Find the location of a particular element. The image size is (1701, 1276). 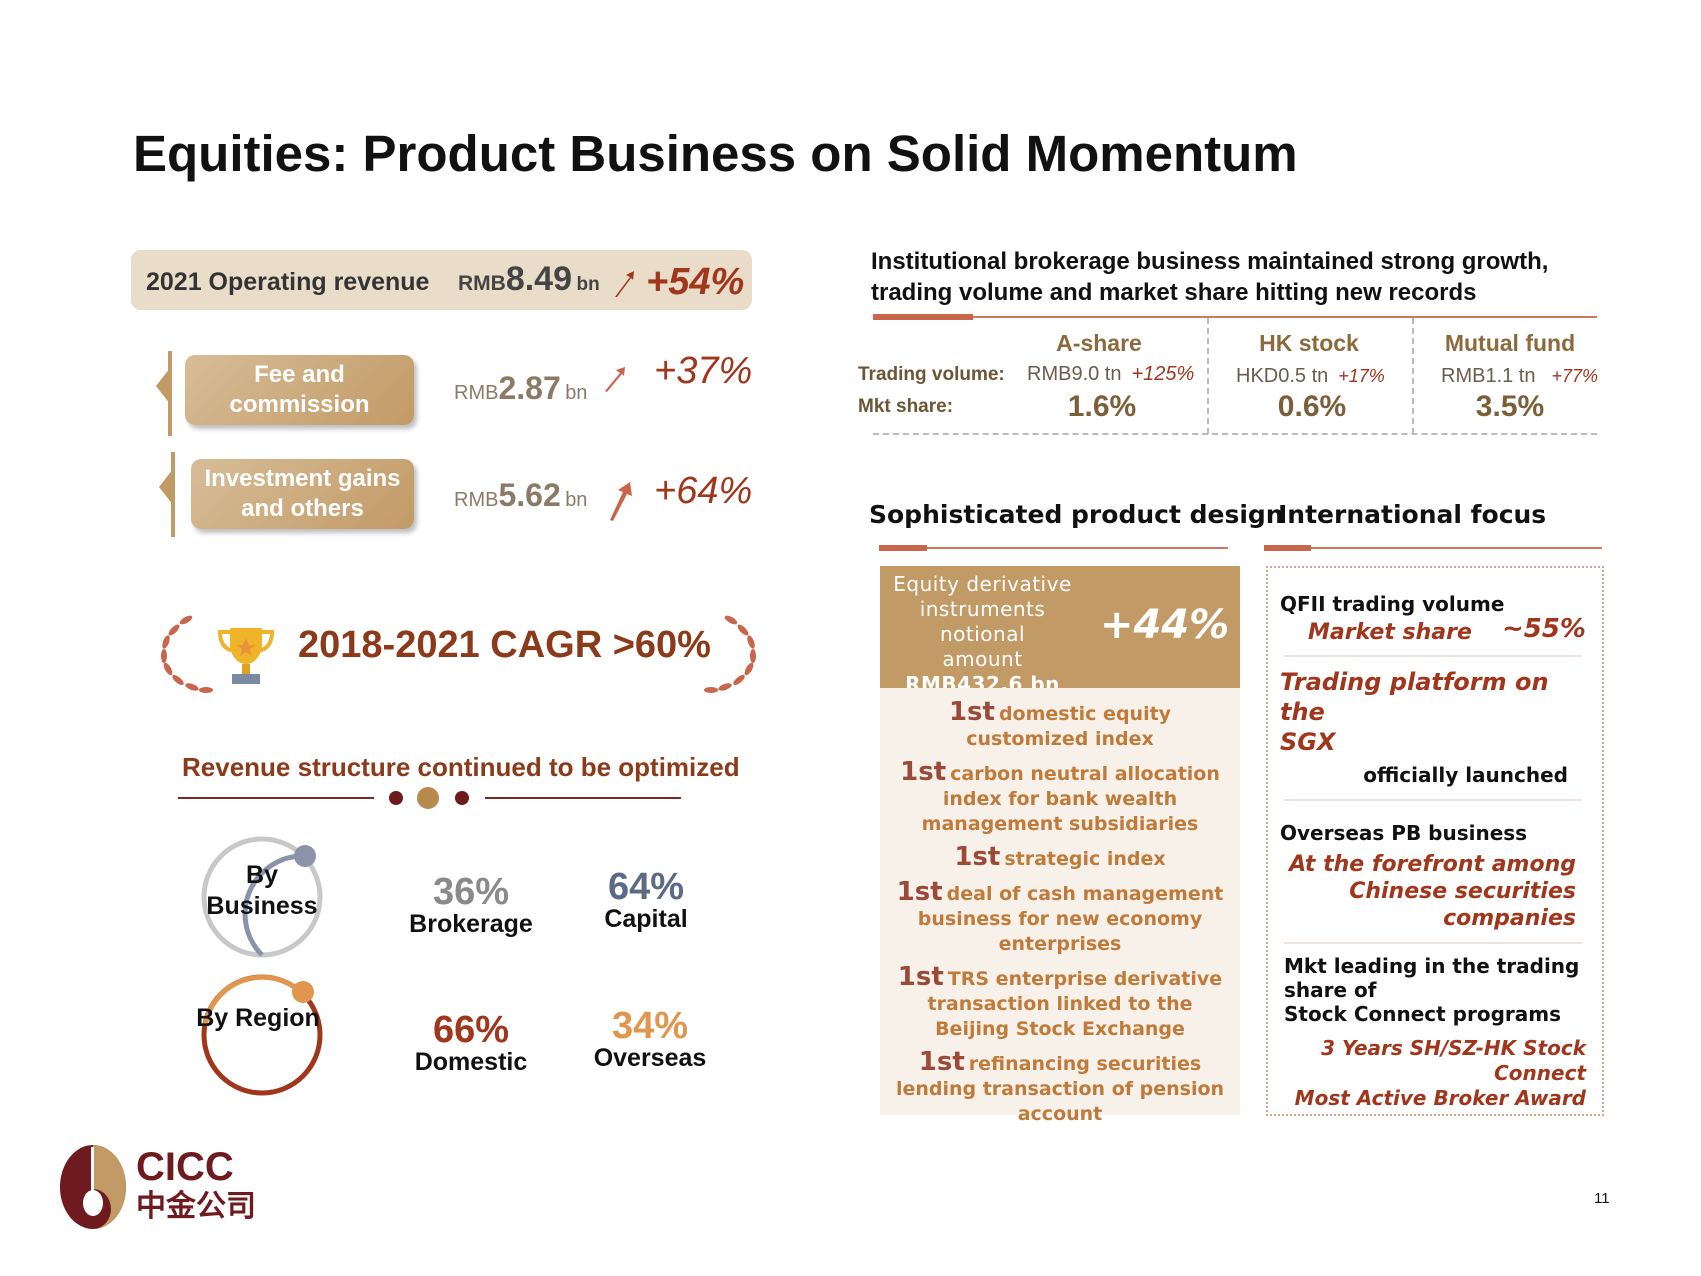

cicc-logo-mark is located at coordinates (93, 1187).